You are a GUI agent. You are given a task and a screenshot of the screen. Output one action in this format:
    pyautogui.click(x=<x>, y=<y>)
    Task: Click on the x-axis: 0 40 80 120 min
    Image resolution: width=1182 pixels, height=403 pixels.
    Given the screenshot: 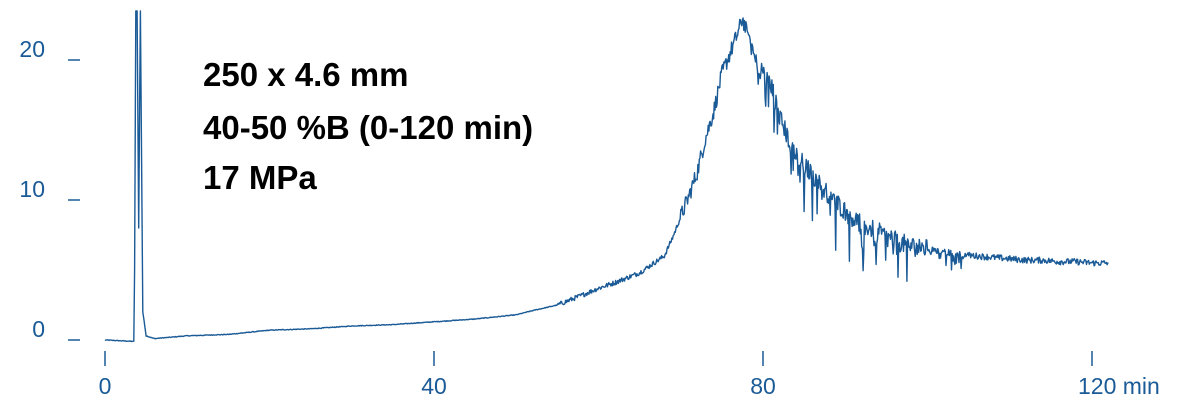 What is the action you would take?
    pyautogui.click(x=629, y=375)
    